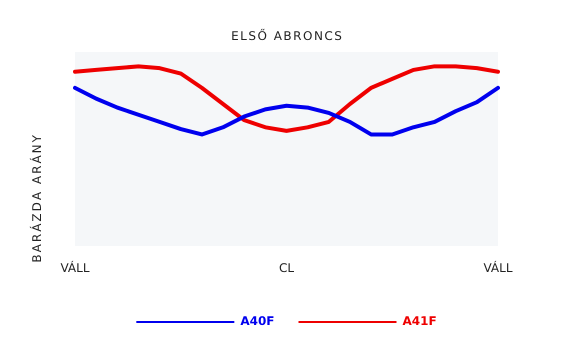 Image resolution: width=571 pixels, height=340 pixels. What do you see at coordinates (286, 36) in the screenshot?
I see `chart-title: ELSŐ ABRONCS` at bounding box center [286, 36].